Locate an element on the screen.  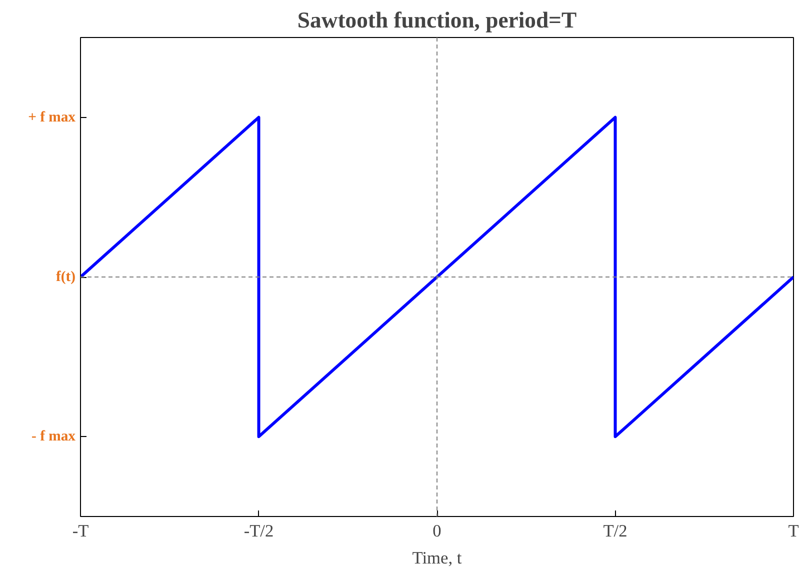
x-axis-title: Time, t is located at coordinates (437, 558).